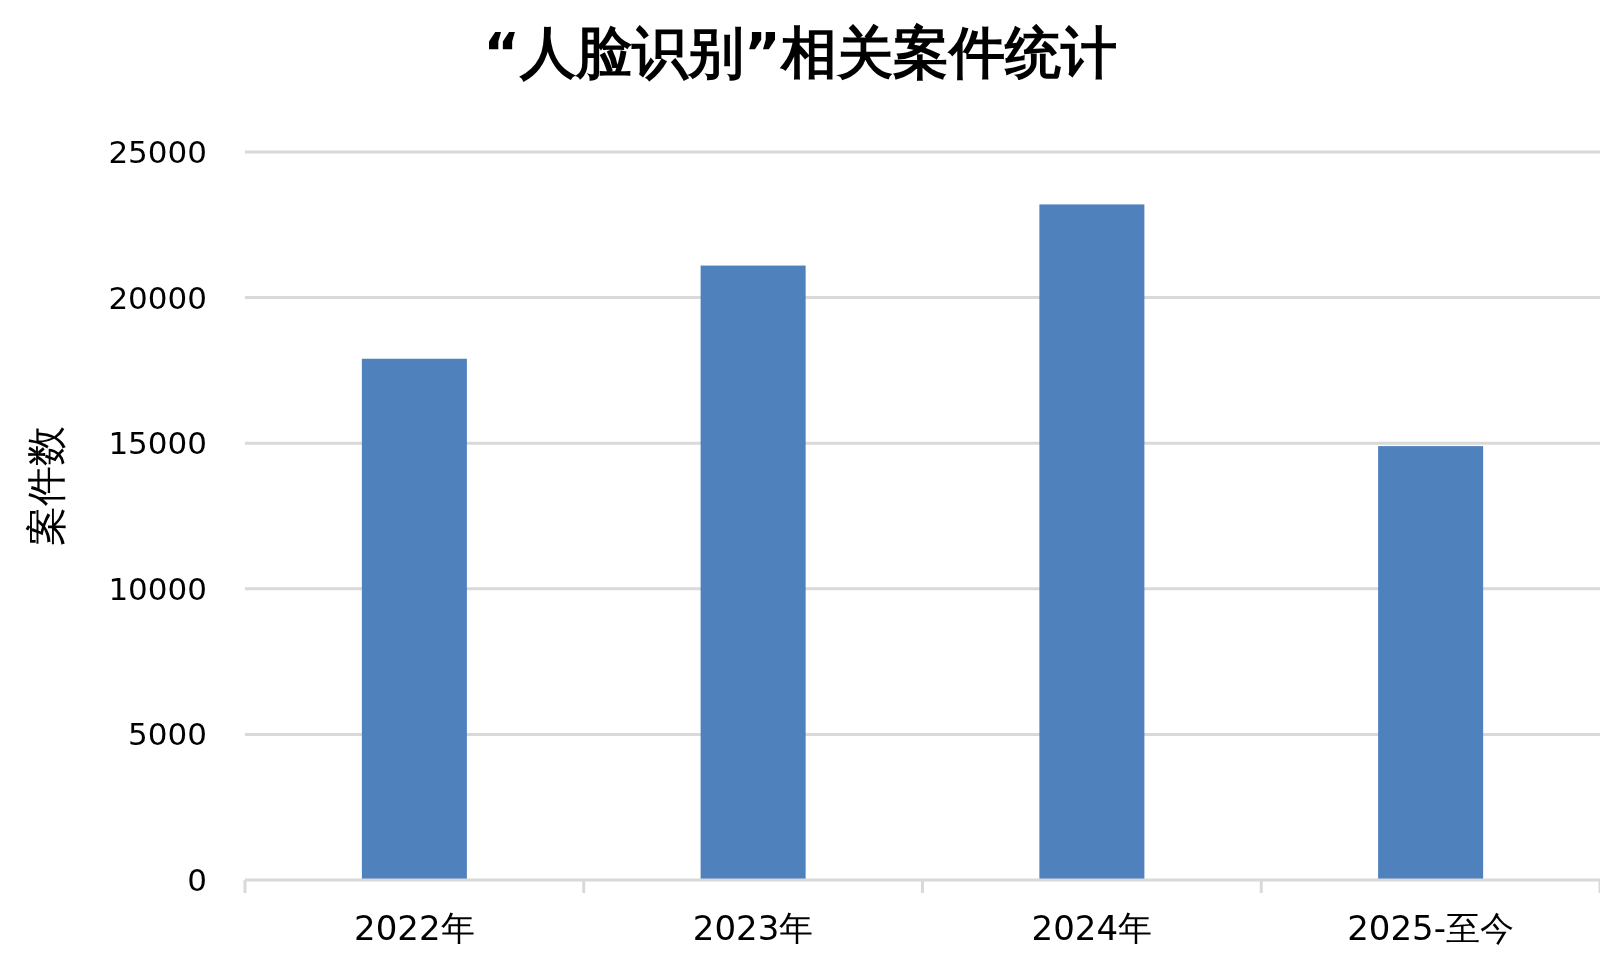 This screenshot has width=1600, height=964. I want to click on y-tick-label: 5000, so click(167, 734).